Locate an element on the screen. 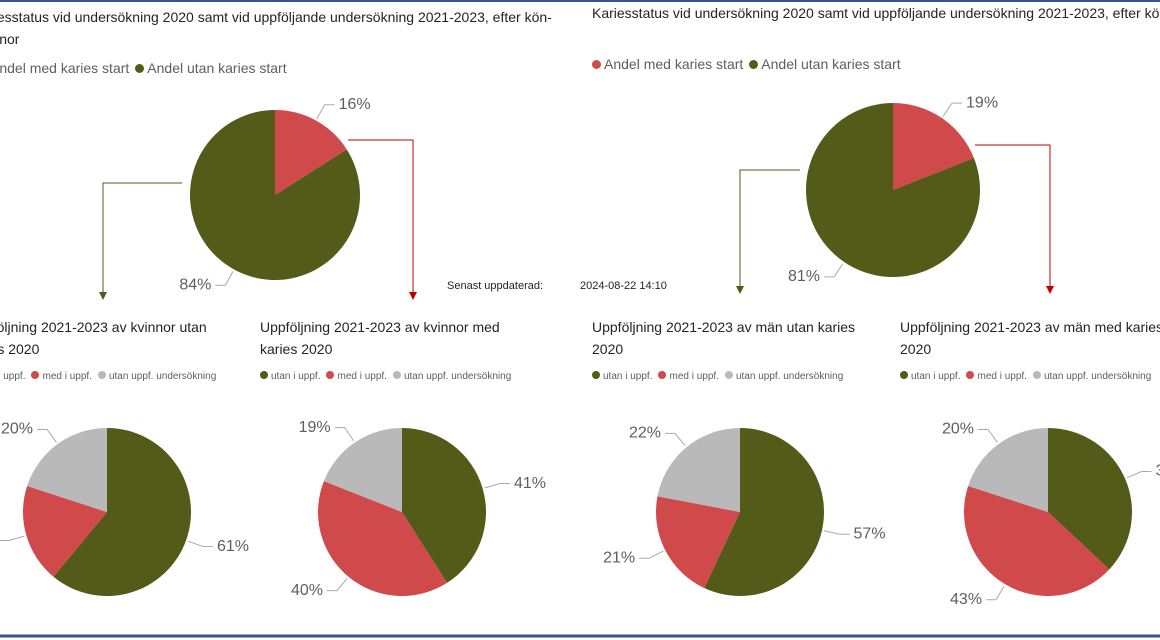 The image size is (1160, 640). data-label: 43% is located at coordinates (966, 599).